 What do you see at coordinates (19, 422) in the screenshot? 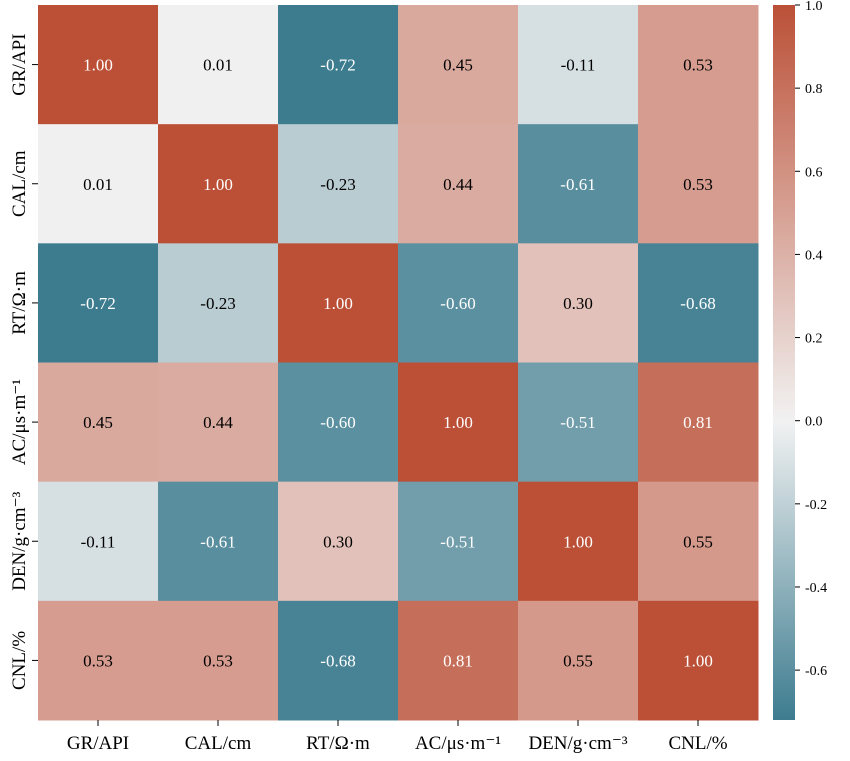
I see `y-tick-label: AC/μs·m⁻¹` at bounding box center [19, 422].